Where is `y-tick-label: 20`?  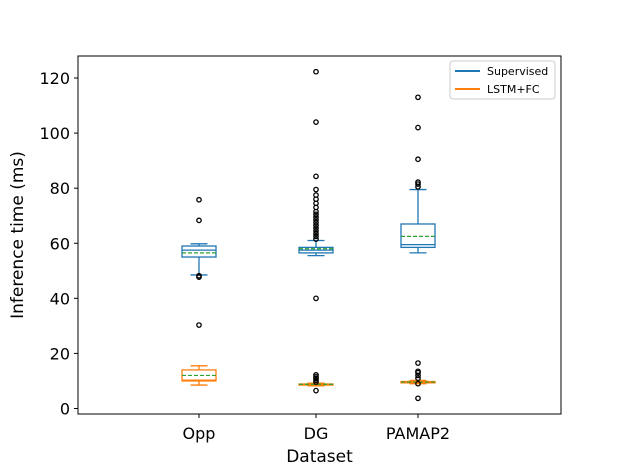
y-tick-label: 20 is located at coordinates (60, 353).